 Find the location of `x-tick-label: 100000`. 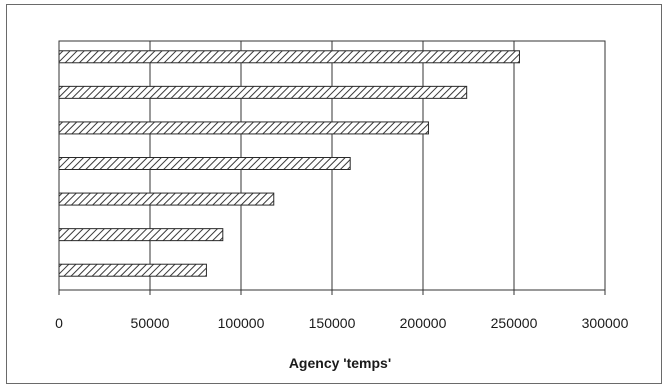

x-tick-label: 100000 is located at coordinates (241, 323).